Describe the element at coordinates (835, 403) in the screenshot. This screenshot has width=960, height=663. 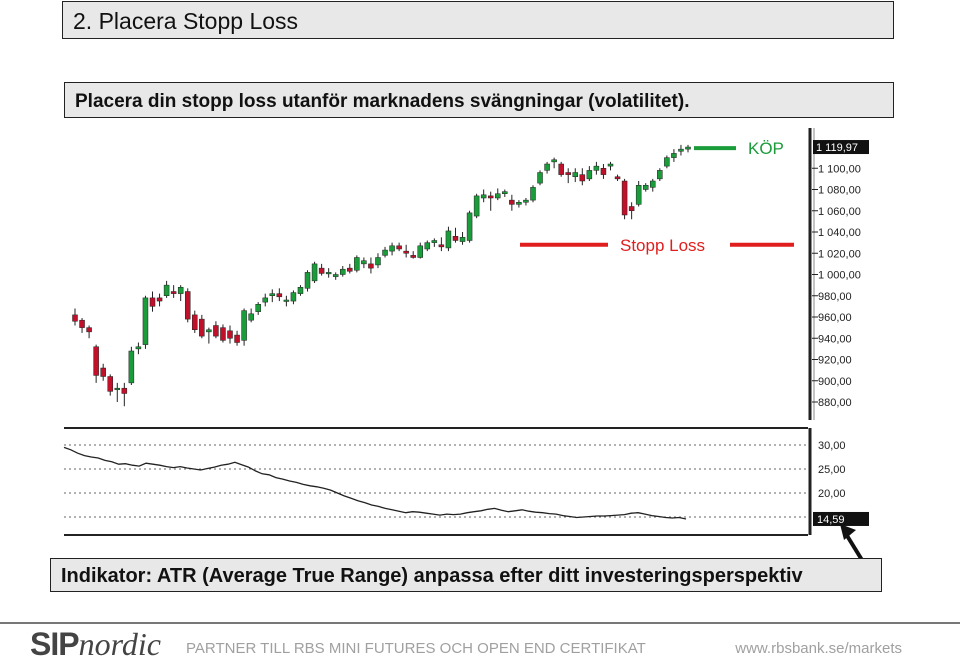
I see `price-tick-label: 880,00` at that location.